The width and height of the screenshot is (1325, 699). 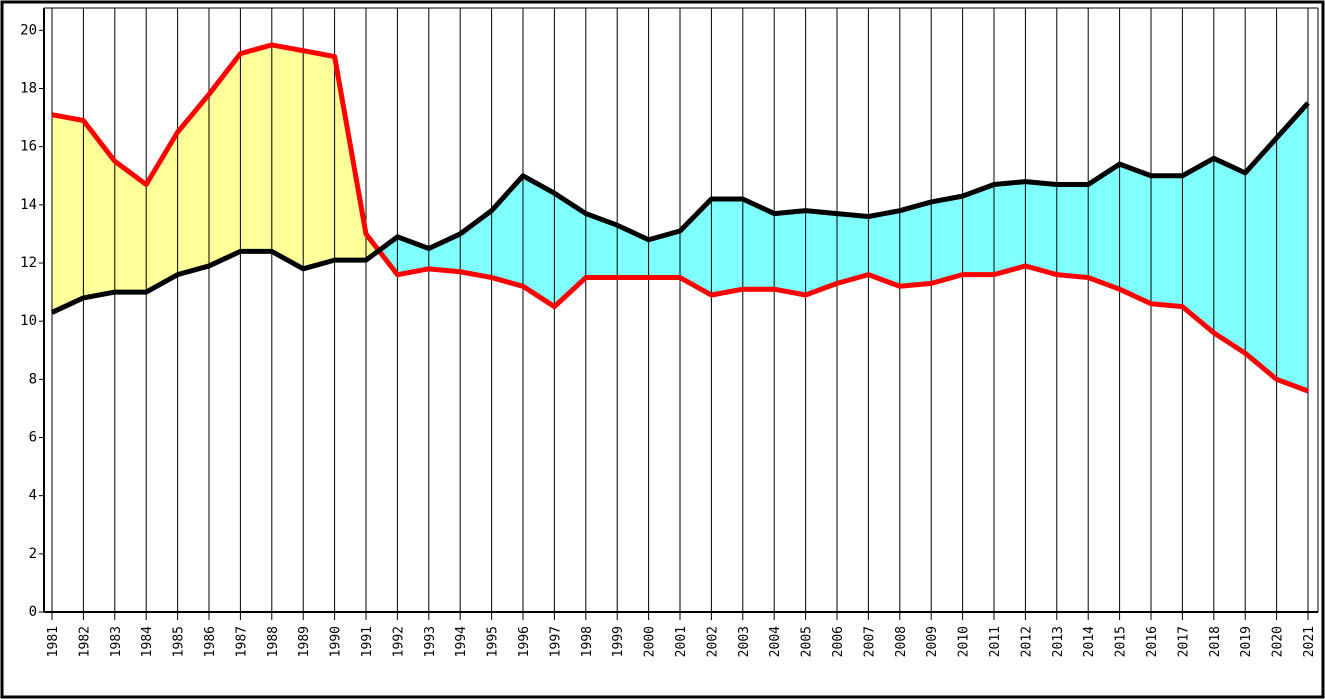 What do you see at coordinates (33, 438) in the screenshot?
I see `y-tick-label: 6` at bounding box center [33, 438].